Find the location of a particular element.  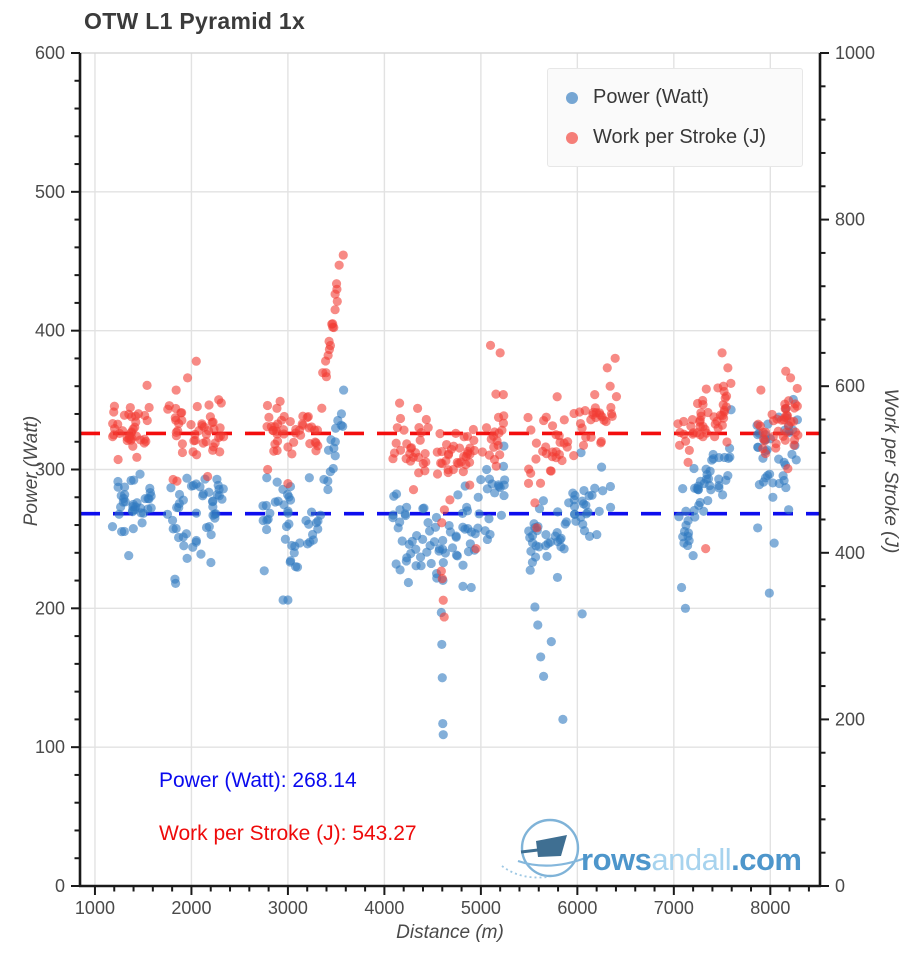

y-left-tick-label: 600 is located at coordinates (50, 53).